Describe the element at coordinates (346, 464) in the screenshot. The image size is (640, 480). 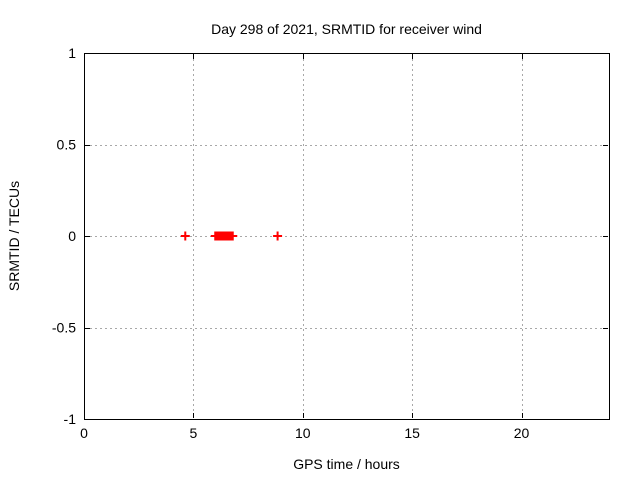
I see `x-axis-title: GPS time / hours` at that location.